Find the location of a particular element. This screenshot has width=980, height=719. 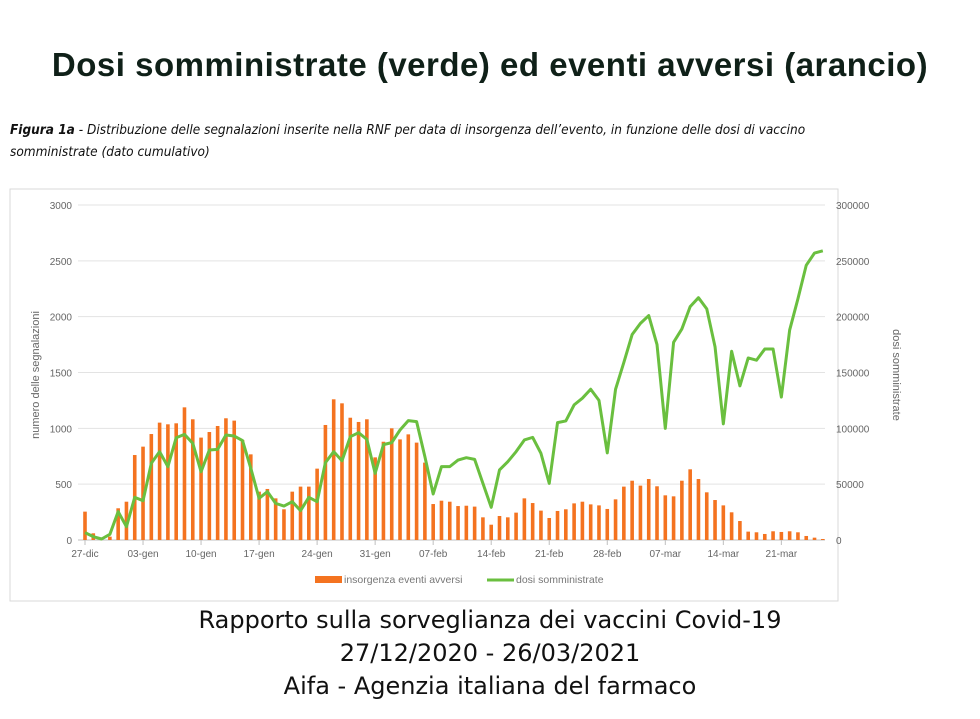

y2-tick-label: 300000 is located at coordinates (853, 206).